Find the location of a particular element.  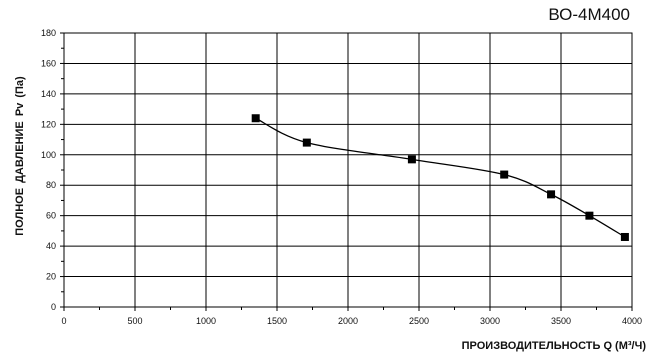

x-tick-label: 500 is located at coordinates (134, 321).